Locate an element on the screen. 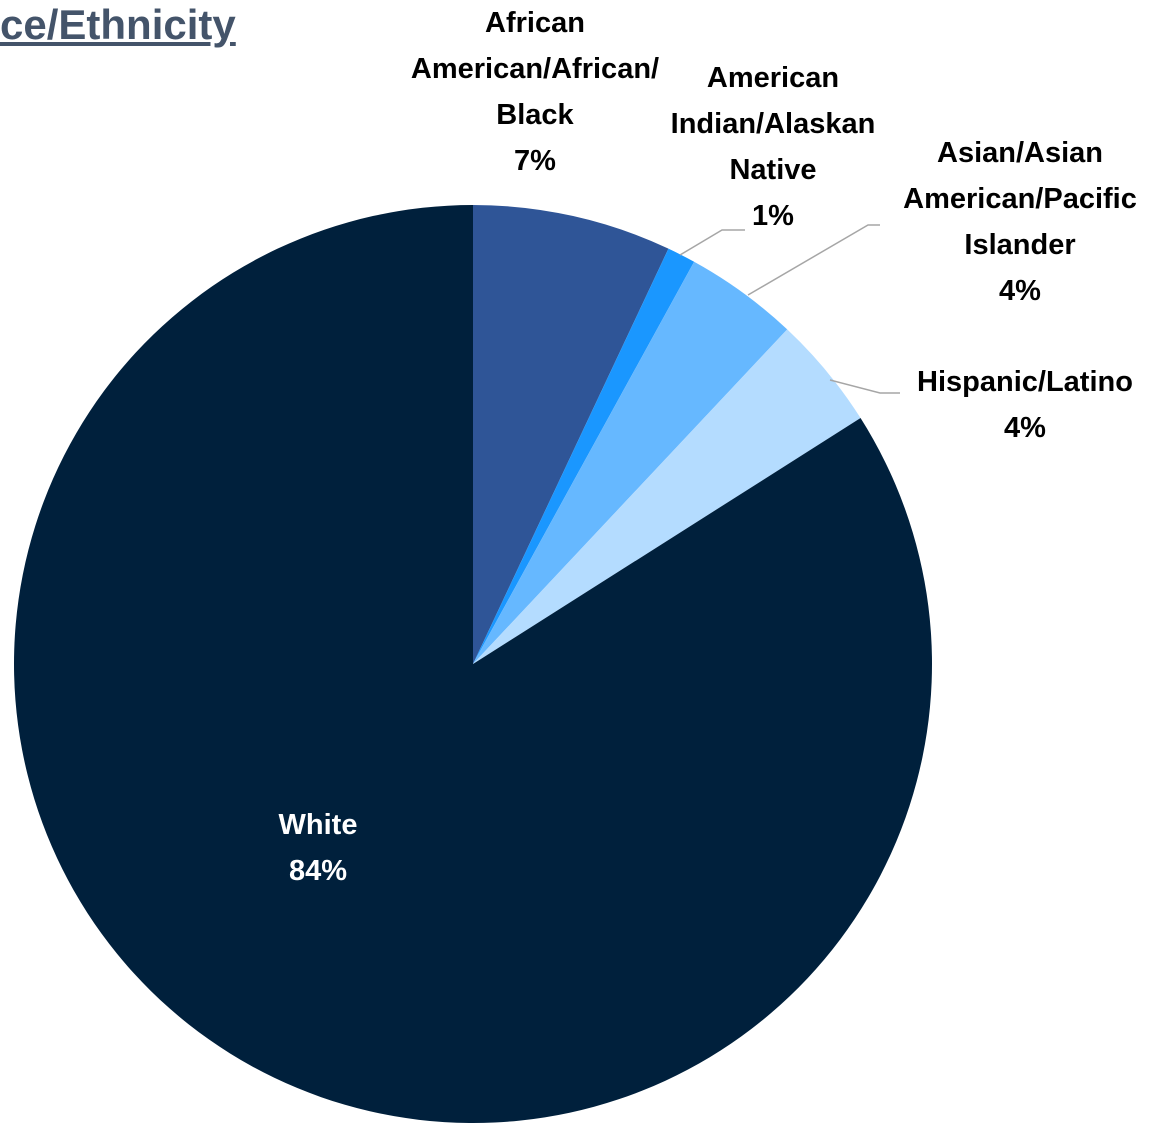 This screenshot has height=1126, width=1166. value-label: 1% is located at coordinates (773, 216).